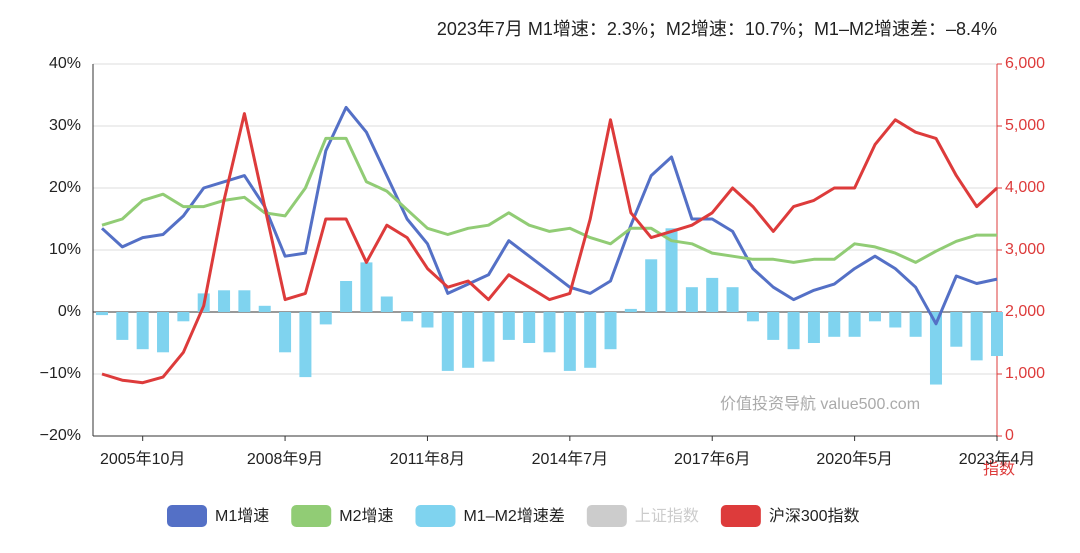 The width and height of the screenshot is (1080, 553). What do you see at coordinates (1025, 187) in the screenshot?
I see `y2-tick-label: 4,000` at bounding box center [1025, 187].